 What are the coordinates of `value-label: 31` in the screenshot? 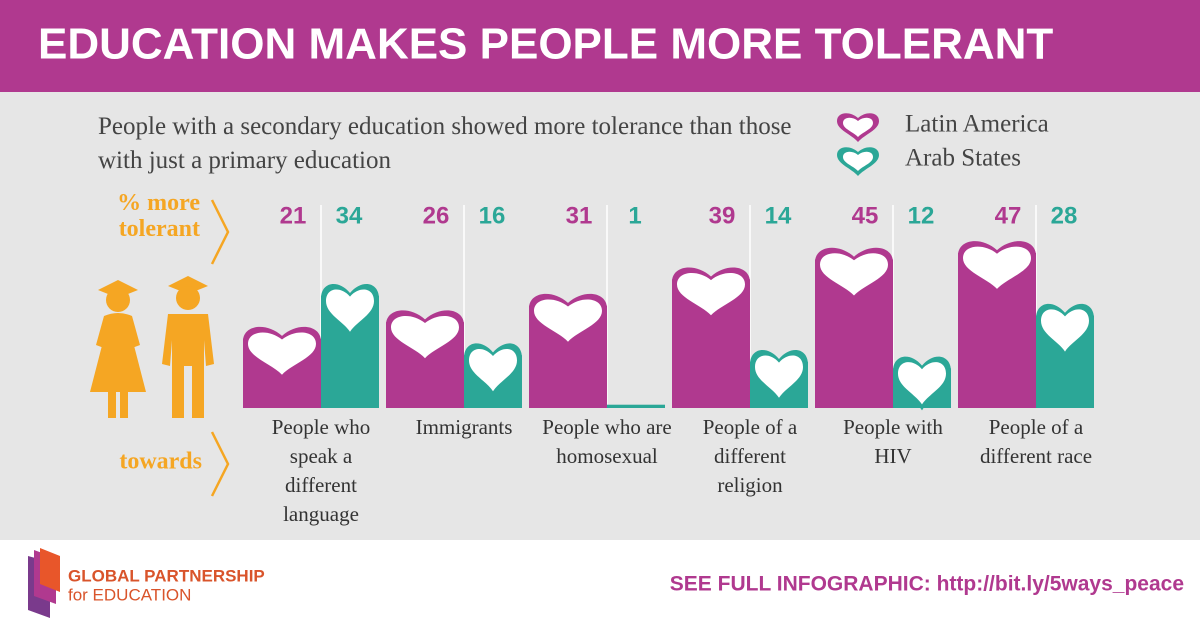 It's located at (579, 215).